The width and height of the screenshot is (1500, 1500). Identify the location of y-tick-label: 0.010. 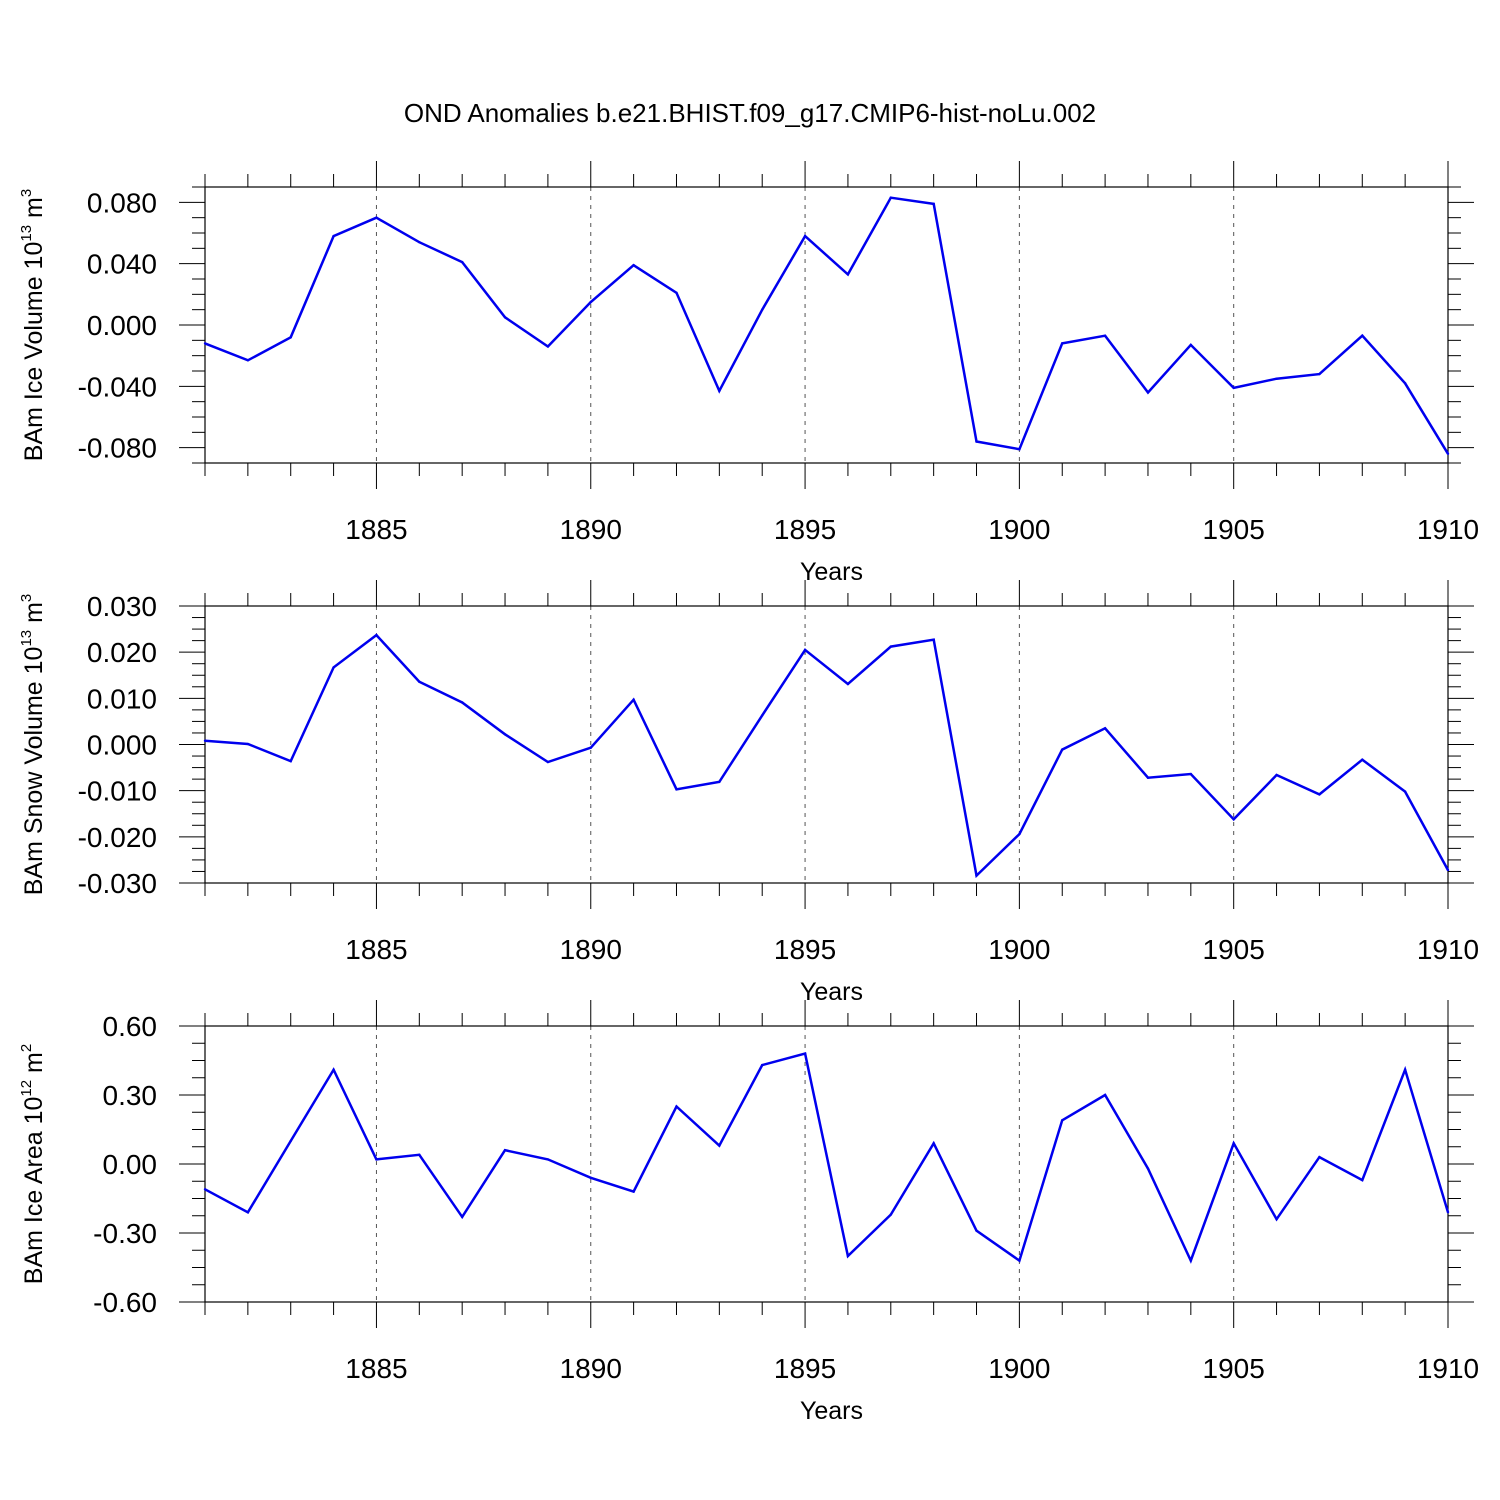
(122, 698).